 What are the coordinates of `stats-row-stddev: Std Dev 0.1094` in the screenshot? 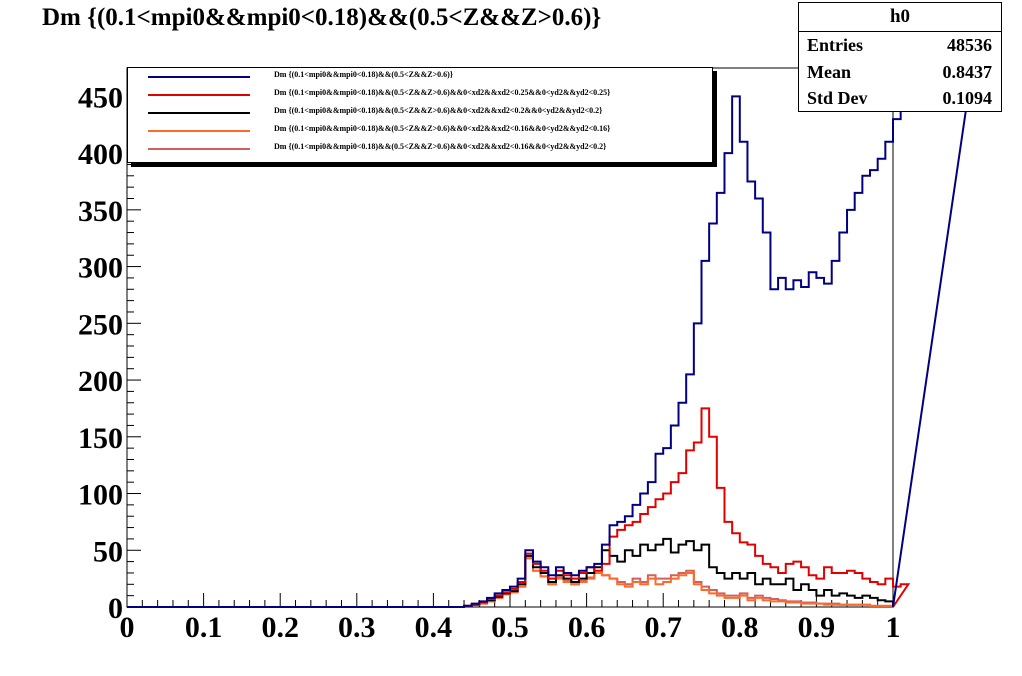 It's located at (900, 98).